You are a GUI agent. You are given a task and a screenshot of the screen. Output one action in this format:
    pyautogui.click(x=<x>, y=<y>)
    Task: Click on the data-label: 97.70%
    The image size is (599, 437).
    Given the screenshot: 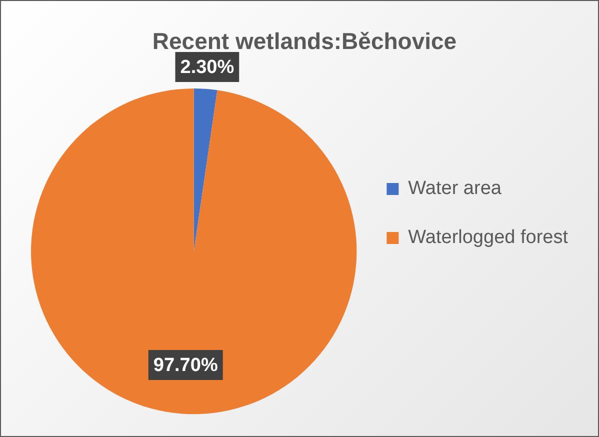 What is the action you would take?
    pyautogui.click(x=185, y=365)
    